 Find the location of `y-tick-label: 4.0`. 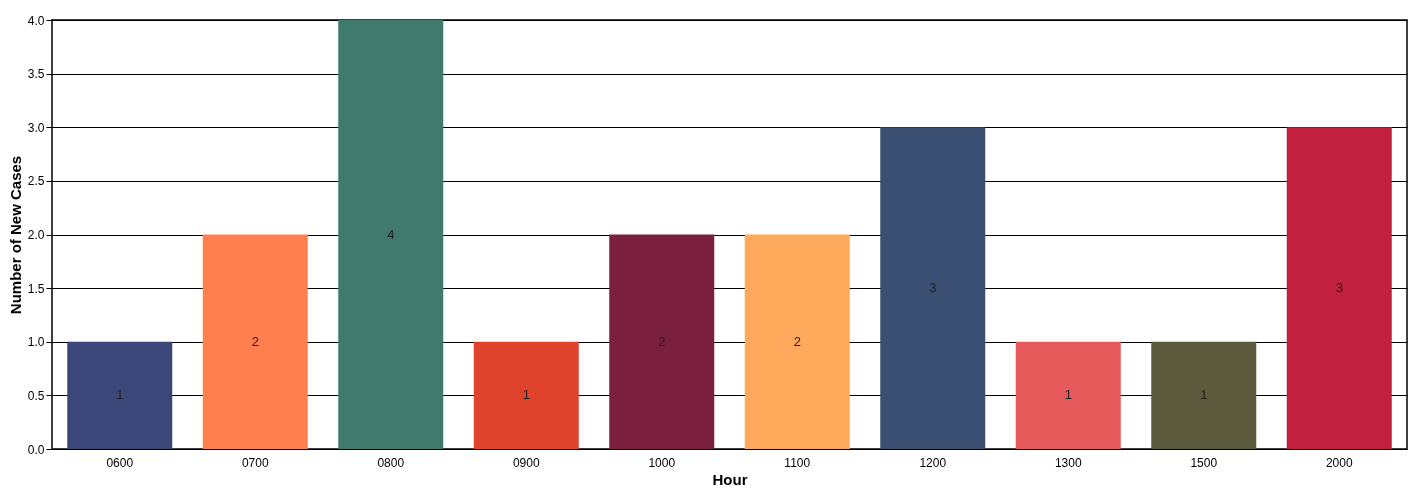

y-tick-label: 4.0 is located at coordinates (36, 20).